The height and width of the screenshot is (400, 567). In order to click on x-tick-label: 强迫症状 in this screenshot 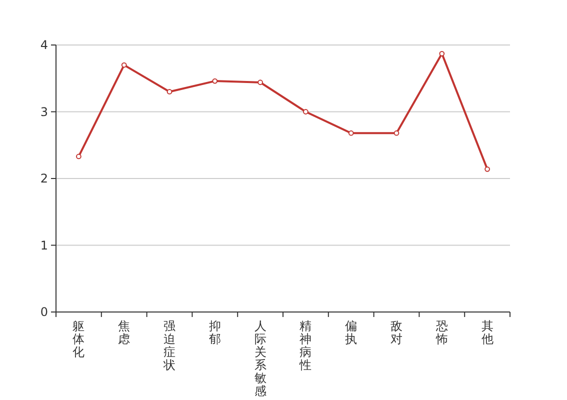, I will do `click(169, 345)`.